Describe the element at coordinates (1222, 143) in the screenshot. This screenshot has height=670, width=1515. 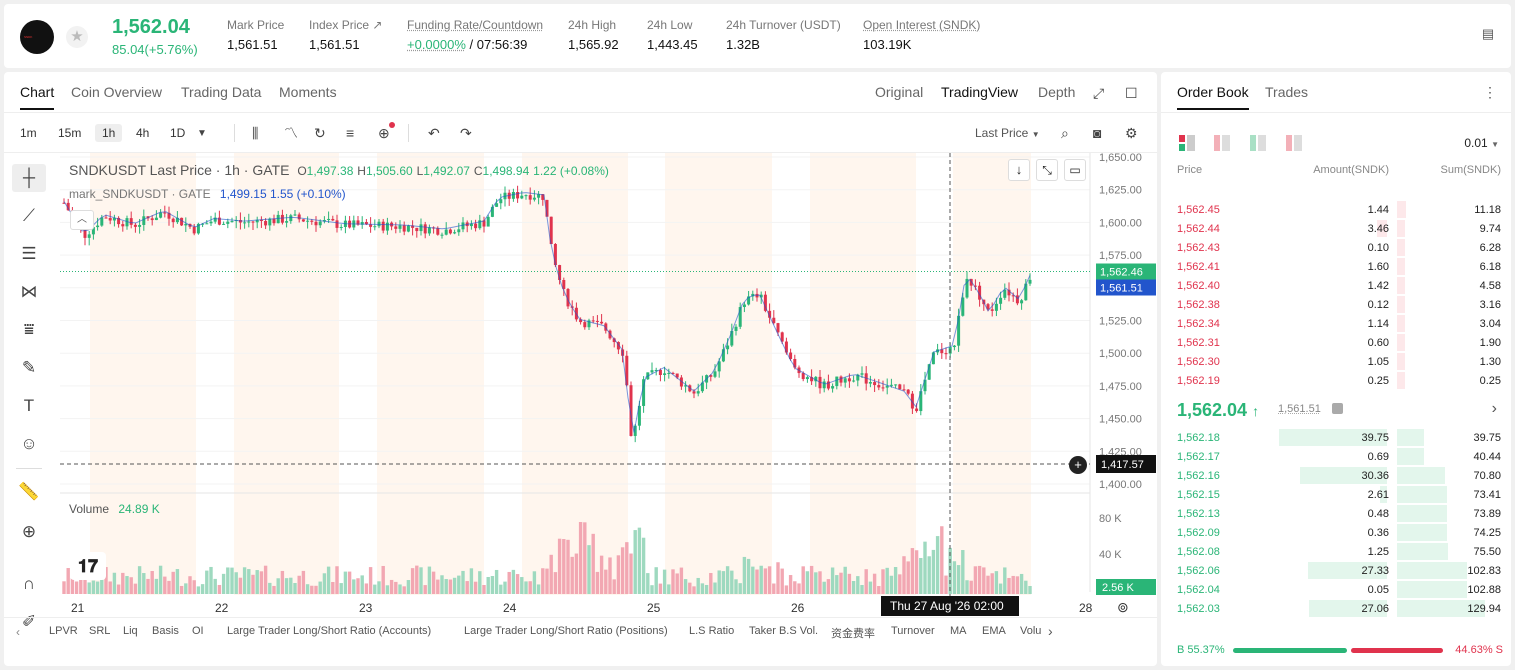
I see `layout-sell-bars-icon` at that location.